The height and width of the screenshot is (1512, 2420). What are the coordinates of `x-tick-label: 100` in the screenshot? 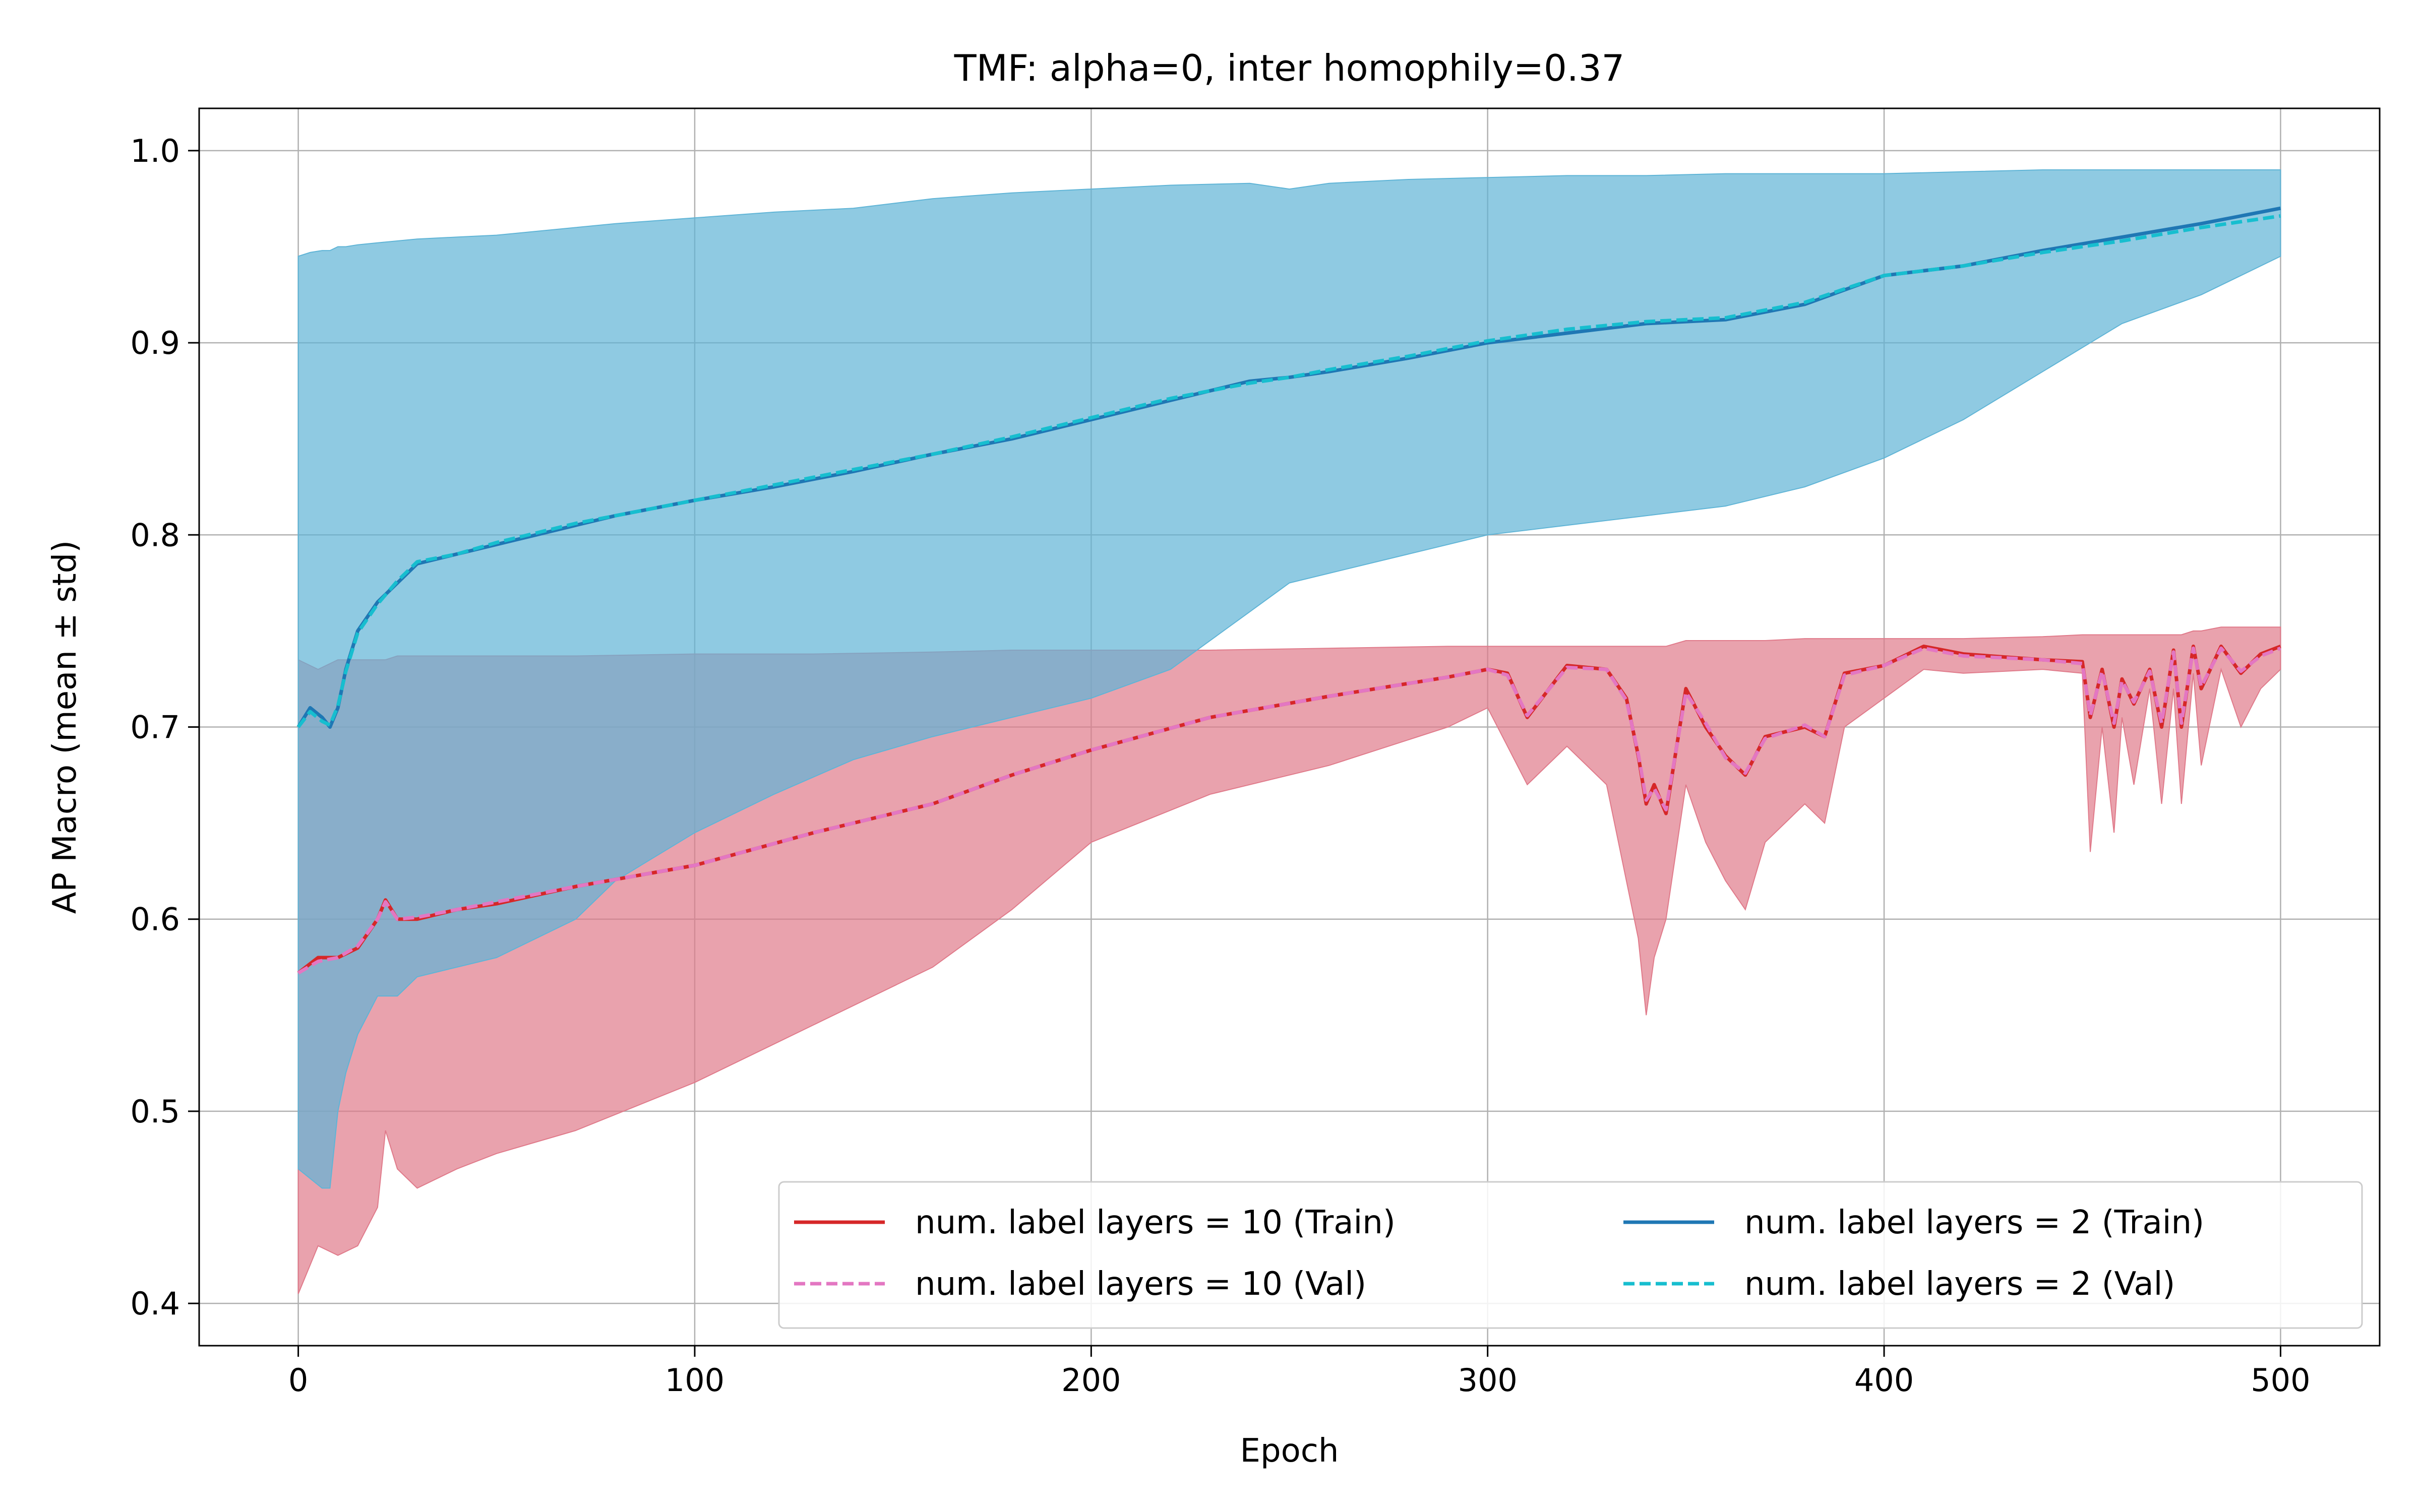 It's located at (694, 1380).